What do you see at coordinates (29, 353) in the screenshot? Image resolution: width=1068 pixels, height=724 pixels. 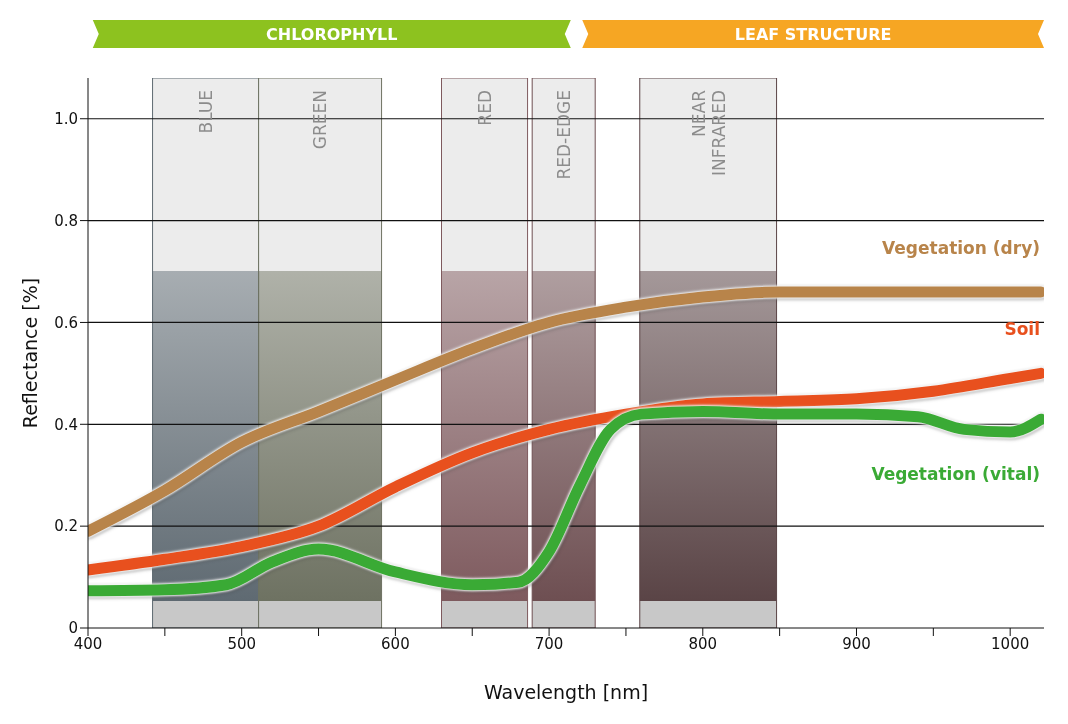 I see `y-axis-title: Reflectance [%]` at bounding box center [29, 353].